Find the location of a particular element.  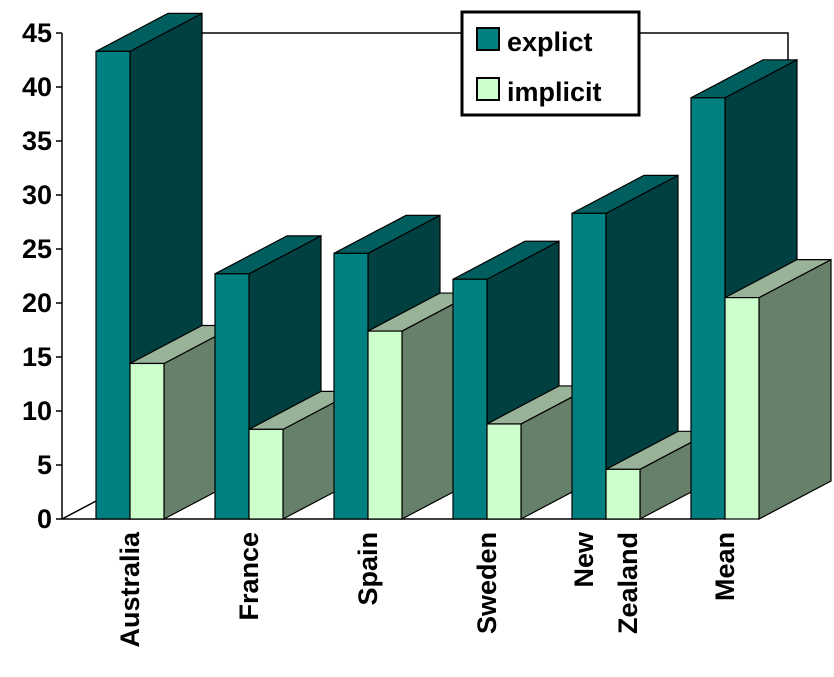

x-tick-label: Sweden is located at coordinates (487, 583).